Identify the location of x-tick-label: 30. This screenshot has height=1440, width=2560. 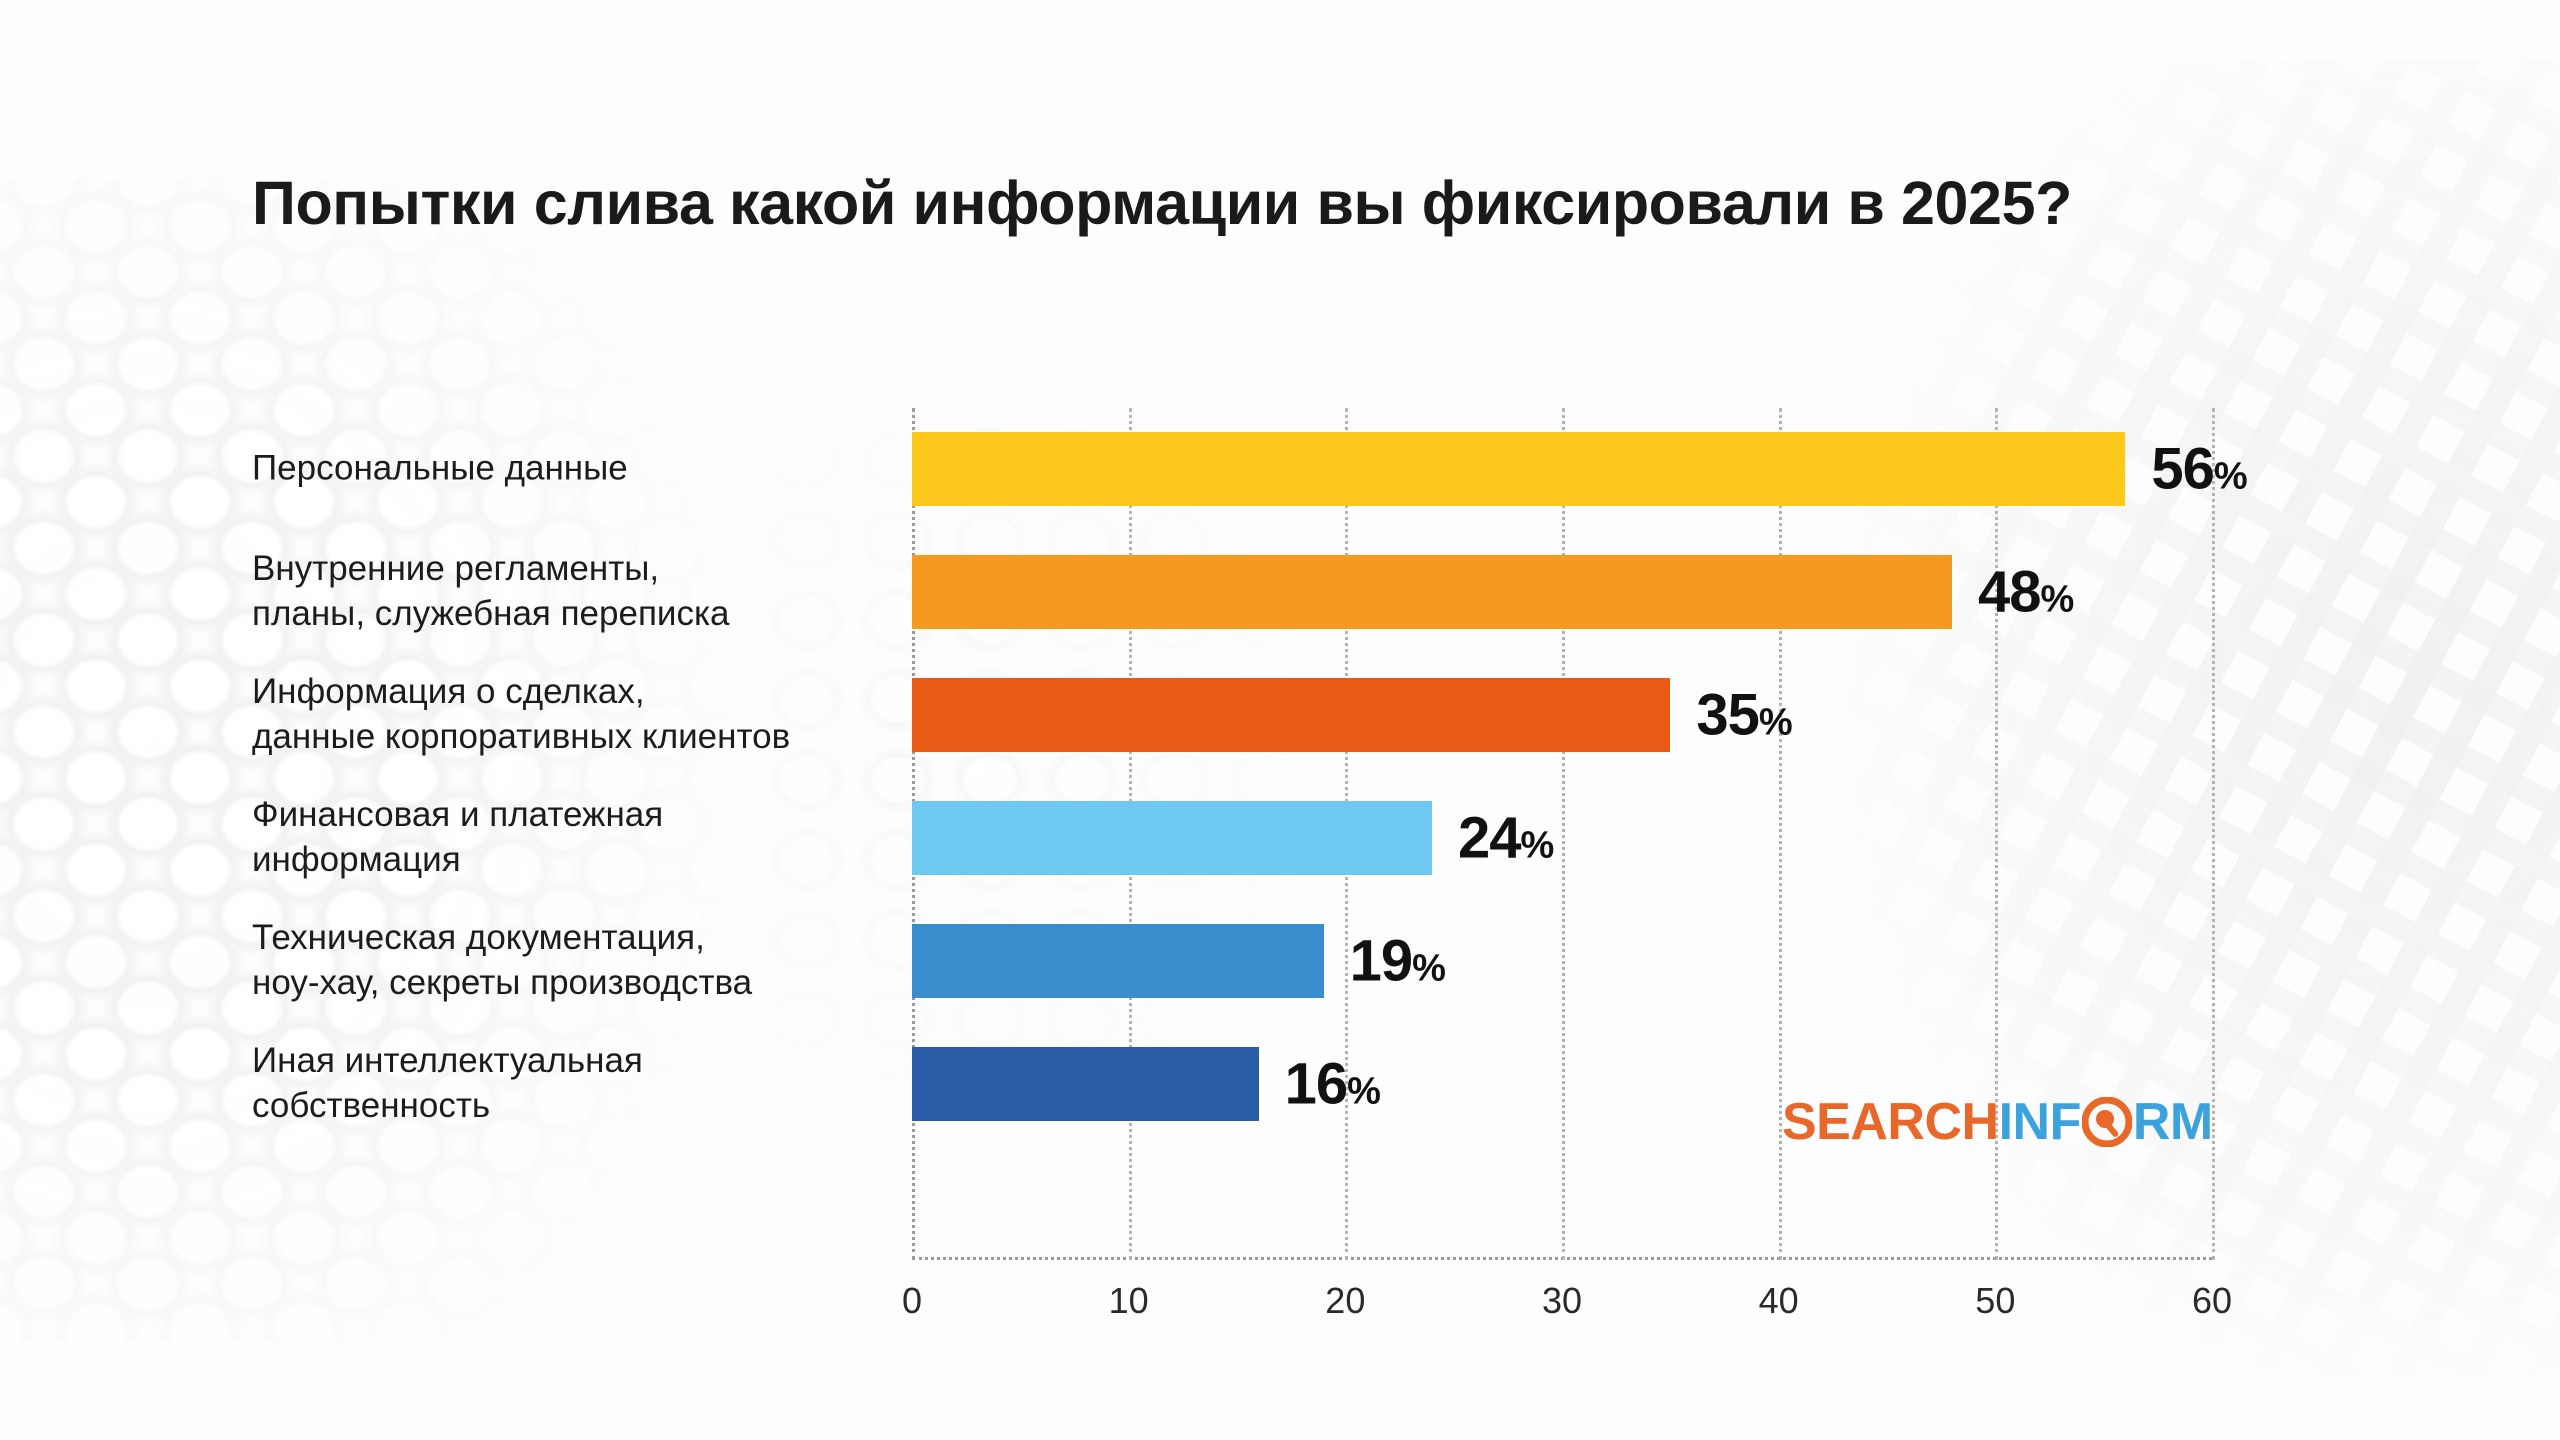
(1562, 1300).